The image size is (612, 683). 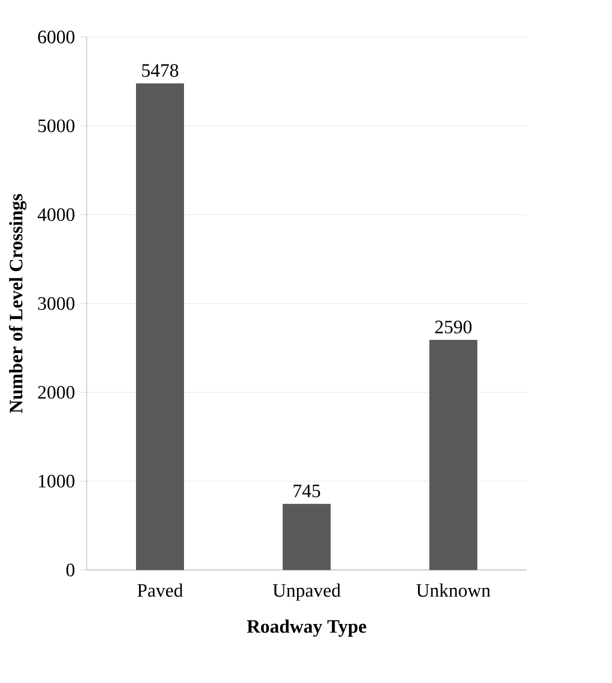 I want to click on data-label: 2590, so click(x=453, y=327).